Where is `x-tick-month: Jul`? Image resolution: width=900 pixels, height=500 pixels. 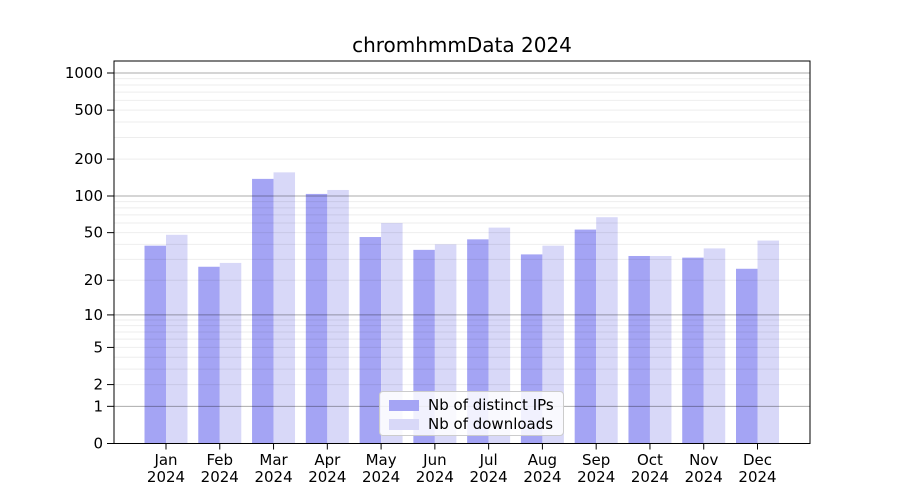
x-tick-month: Jul is located at coordinates (488, 460).